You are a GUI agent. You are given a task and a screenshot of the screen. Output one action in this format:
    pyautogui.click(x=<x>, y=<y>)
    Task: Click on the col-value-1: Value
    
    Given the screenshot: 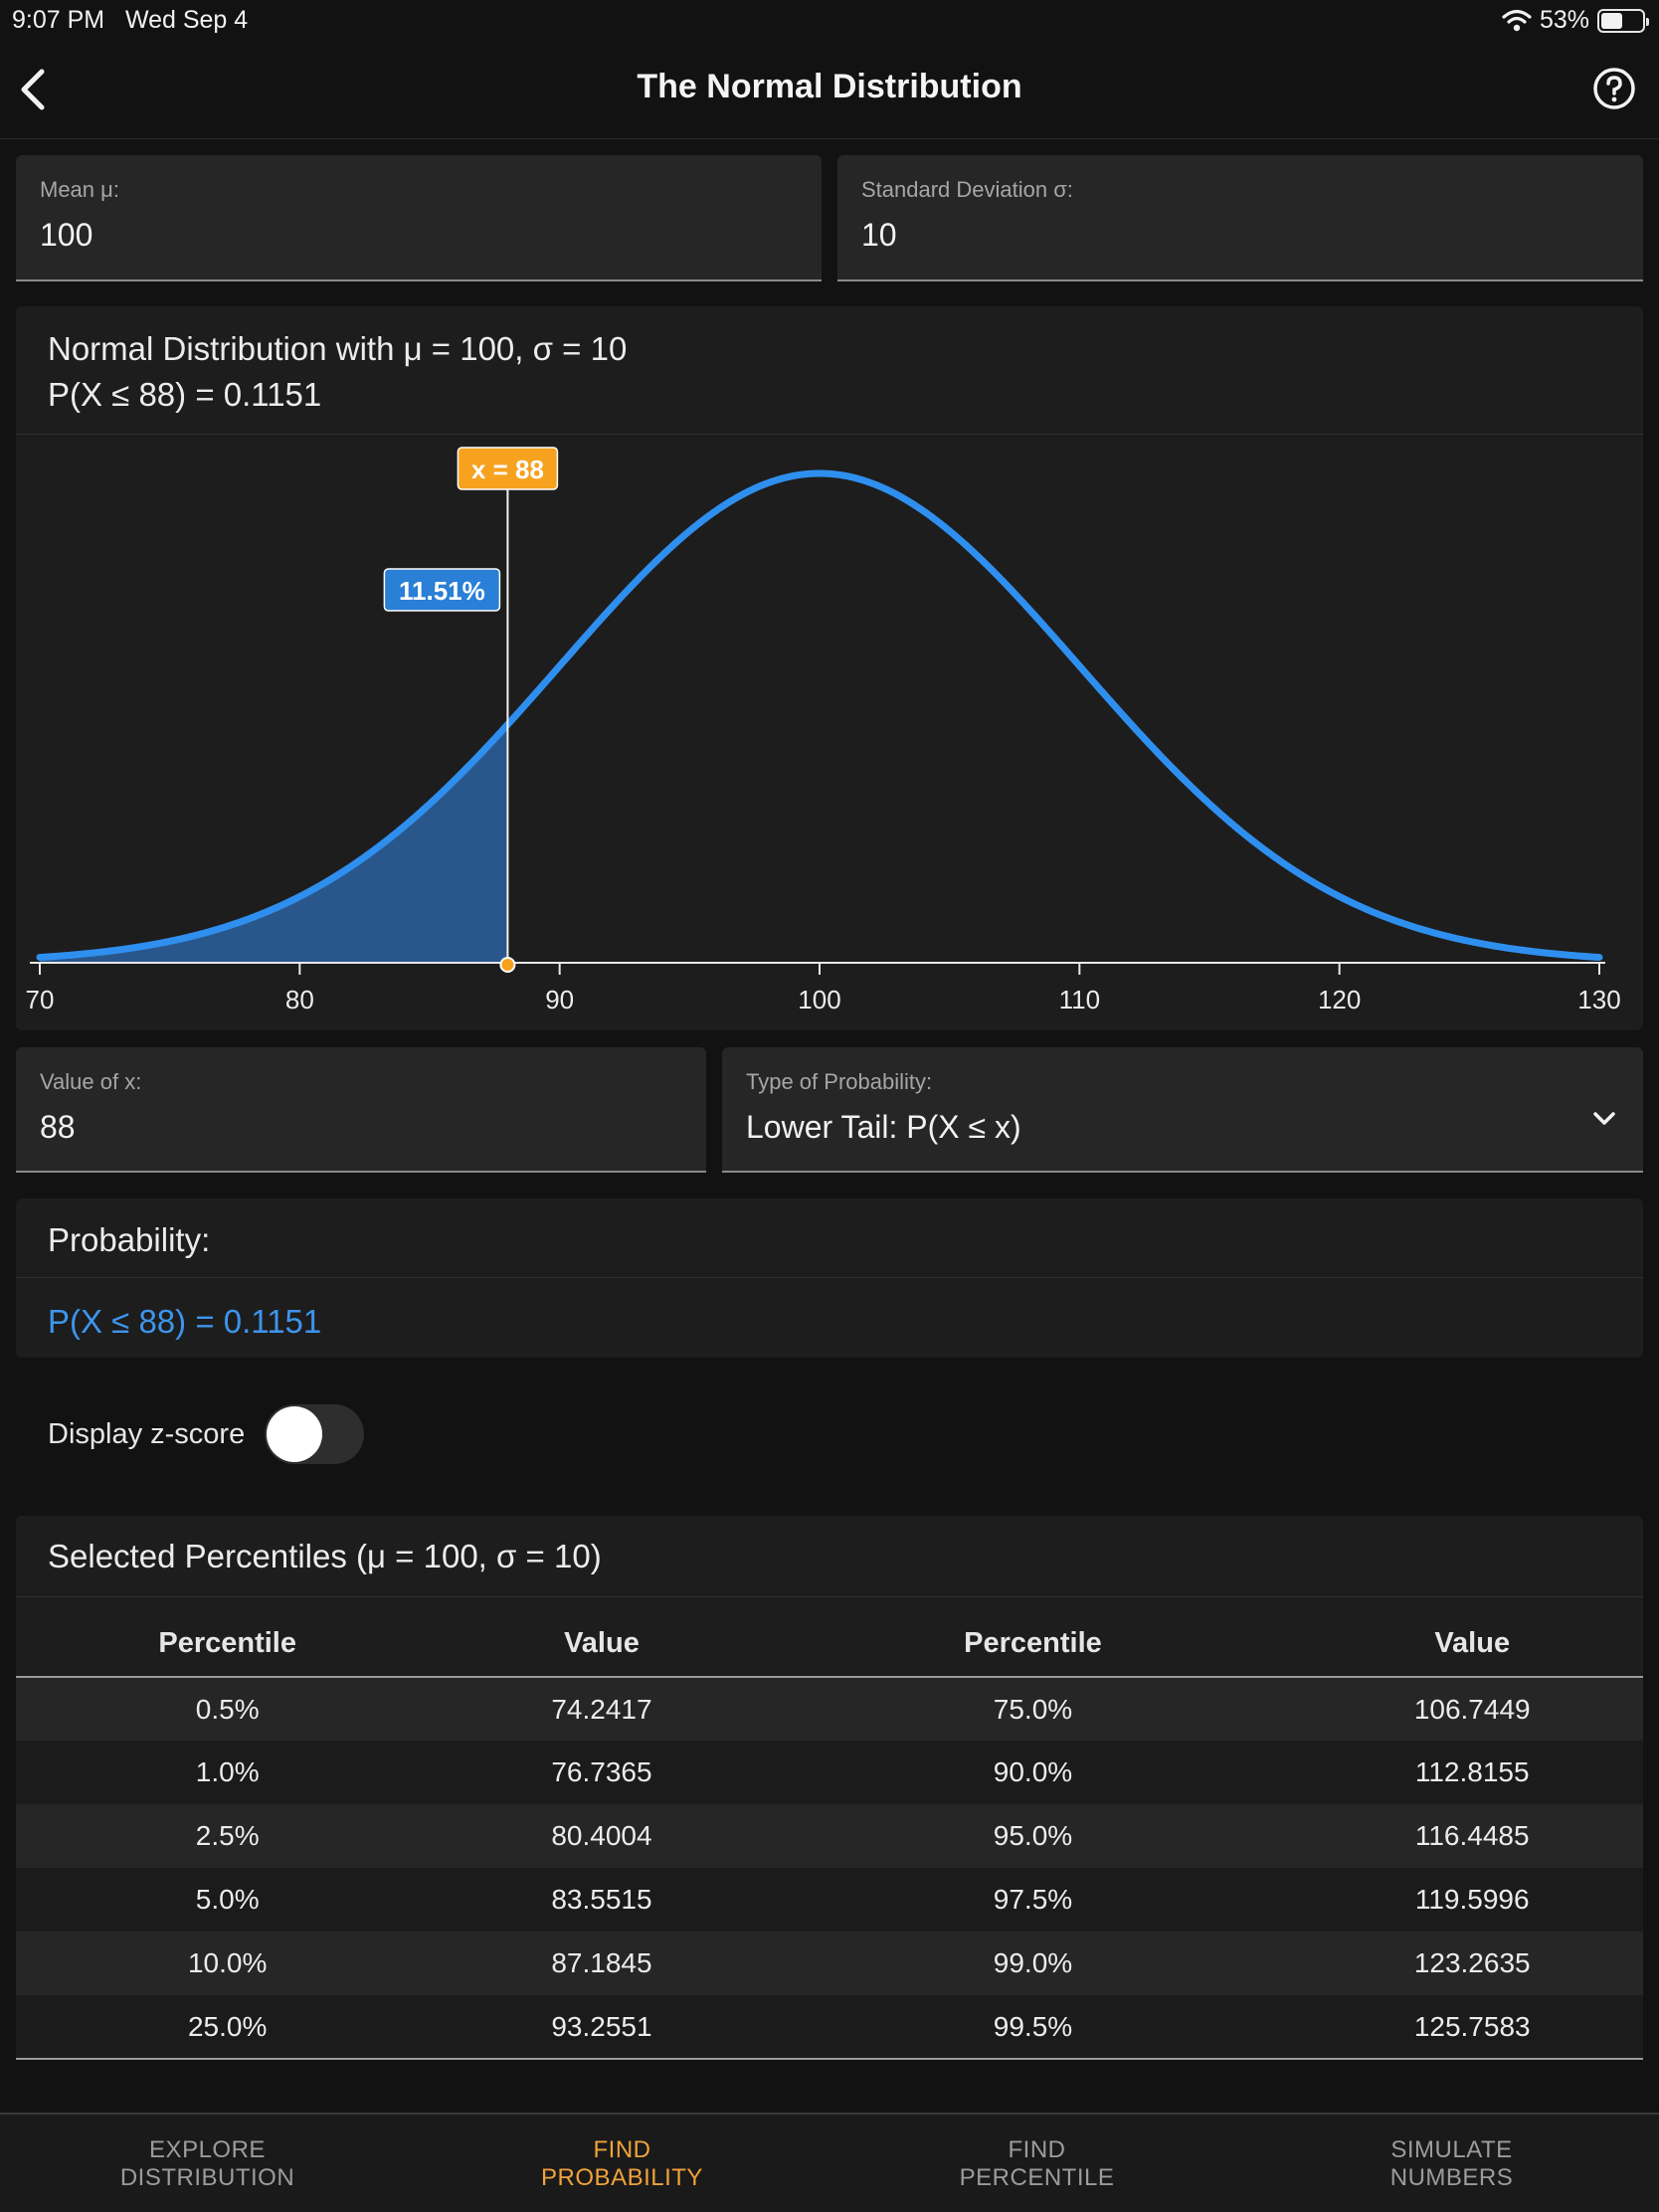 What is the action you would take?
    pyautogui.click(x=602, y=1644)
    